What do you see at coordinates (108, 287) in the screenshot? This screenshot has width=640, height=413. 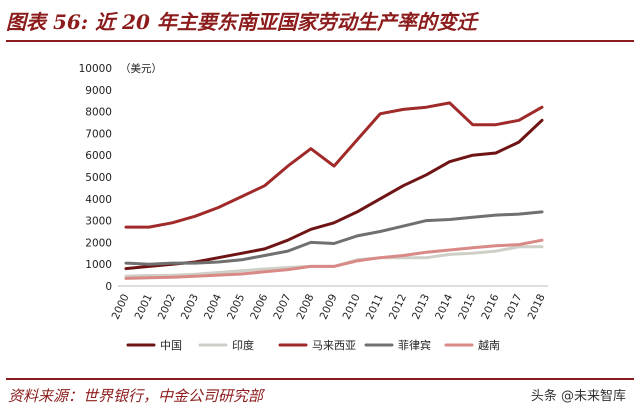 I see `y-tick-label: 0` at bounding box center [108, 287].